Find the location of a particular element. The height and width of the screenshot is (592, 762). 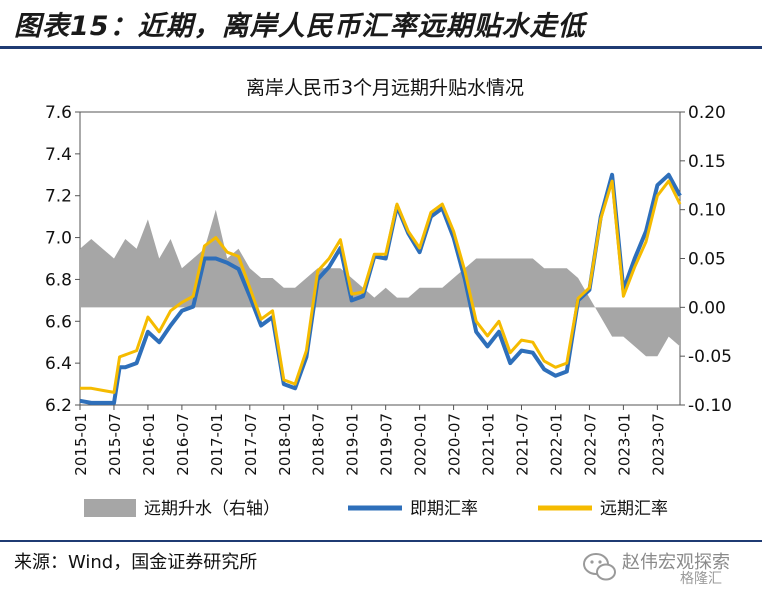

x-tick-label: 2023-07 is located at coordinates (658, 444).